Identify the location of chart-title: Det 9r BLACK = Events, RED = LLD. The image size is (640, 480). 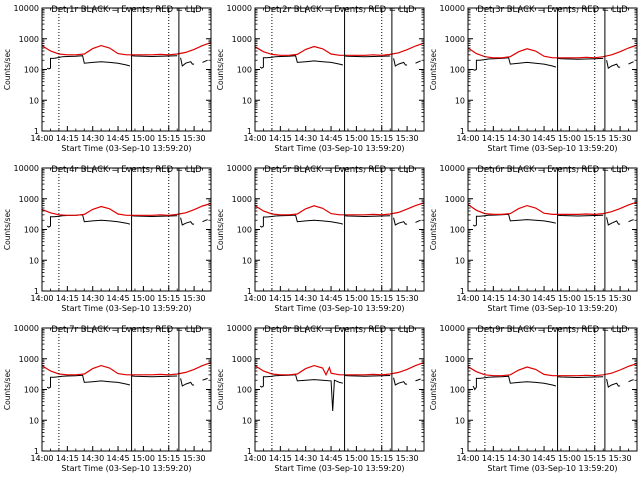
(552, 330).